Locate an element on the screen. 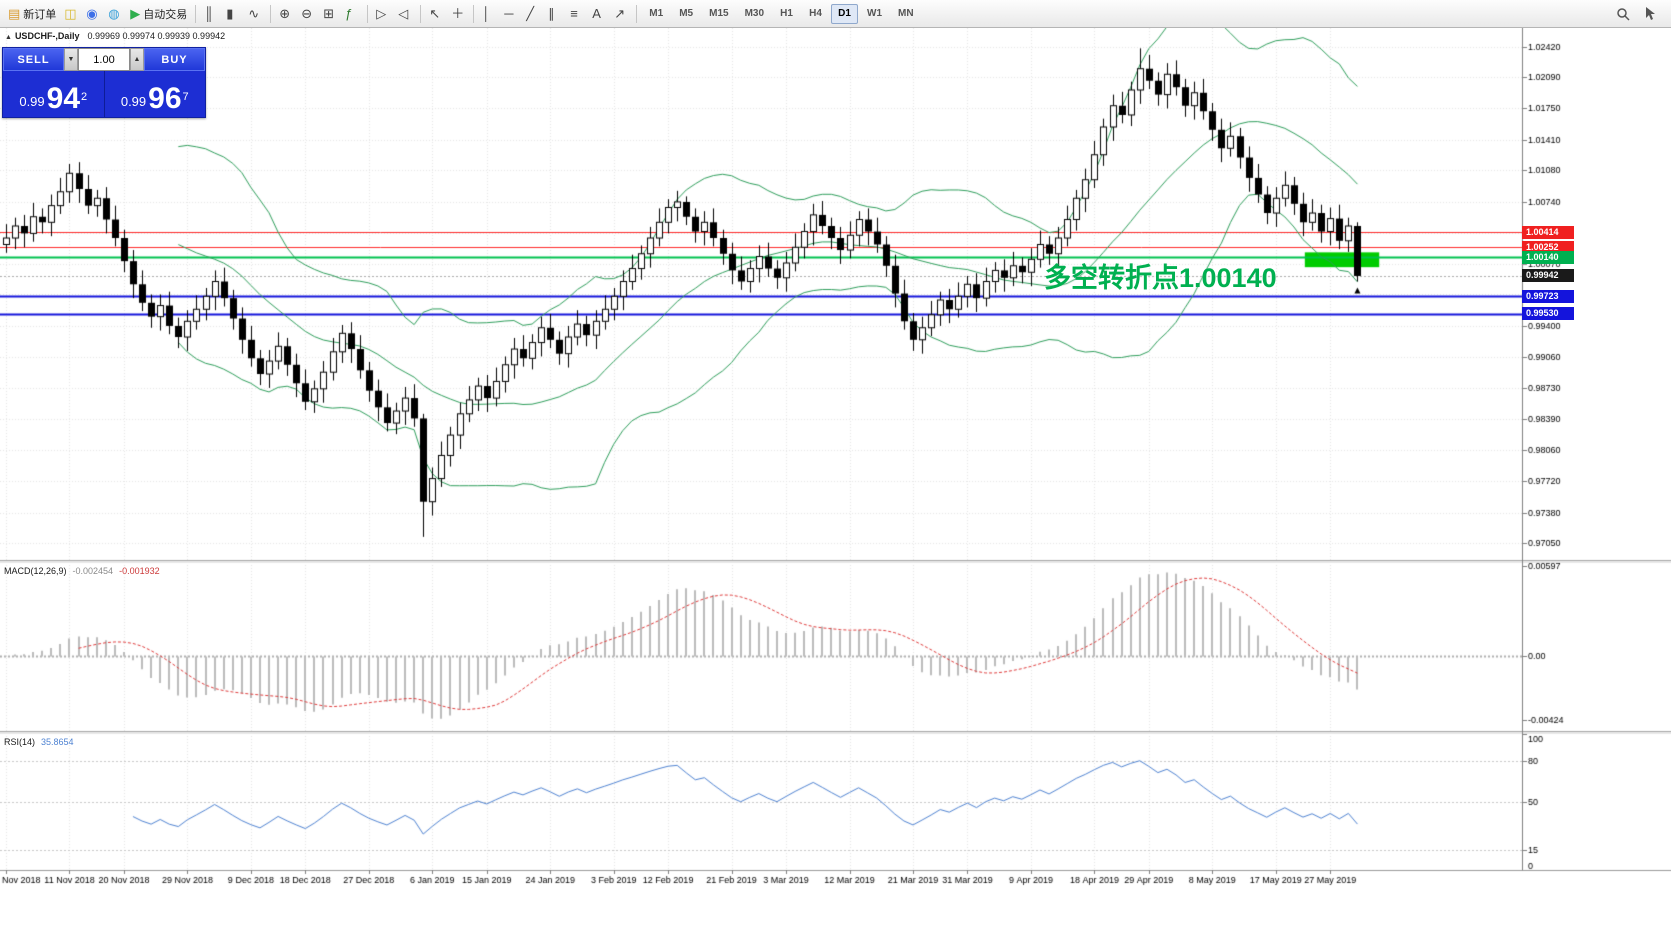  rsi-title: RSI(14) is located at coordinates (20, 742).